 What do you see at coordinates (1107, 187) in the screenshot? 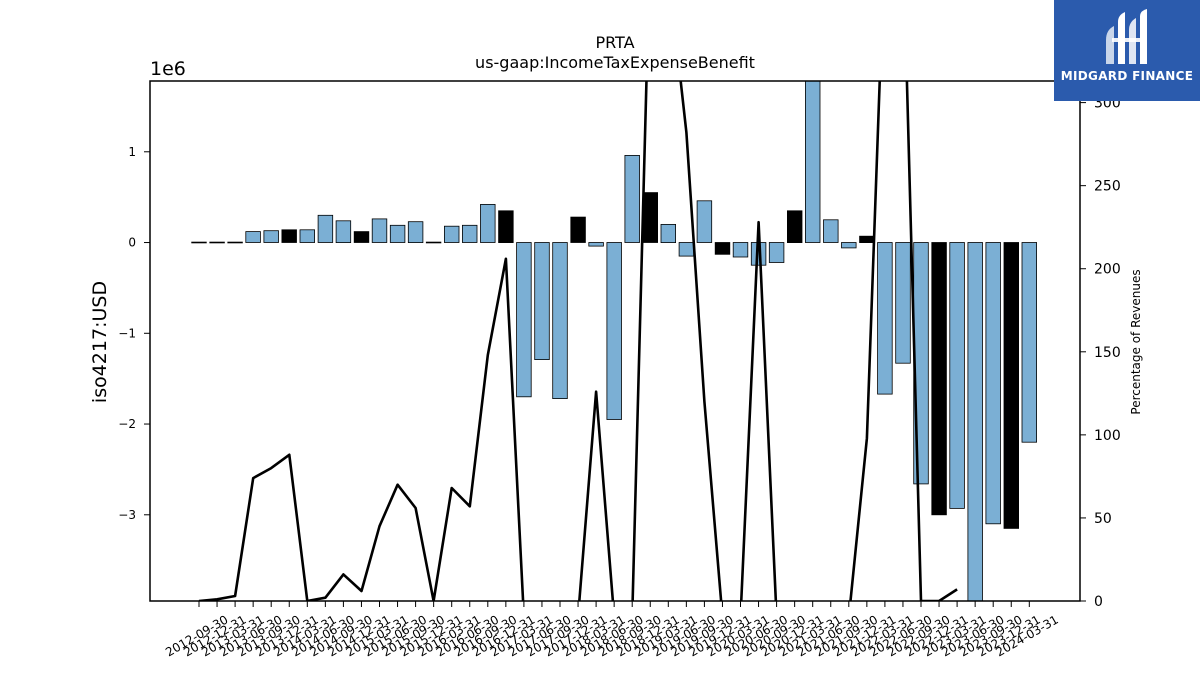
I see `y2-tick-label: 250` at bounding box center [1107, 187].